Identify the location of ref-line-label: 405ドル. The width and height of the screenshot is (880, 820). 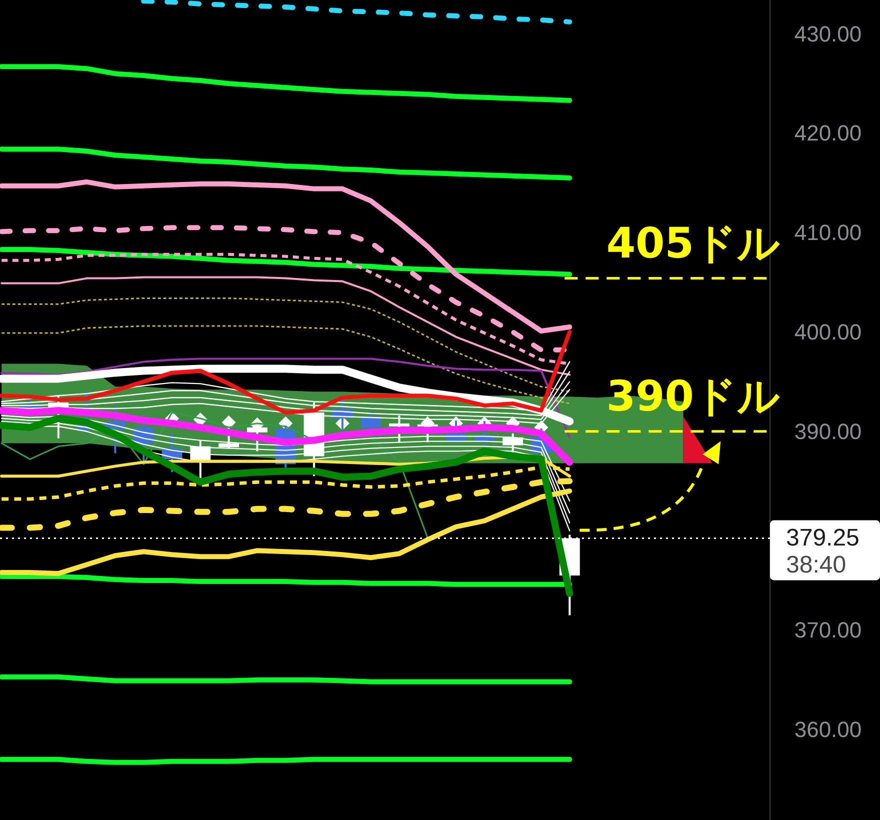
(693, 243).